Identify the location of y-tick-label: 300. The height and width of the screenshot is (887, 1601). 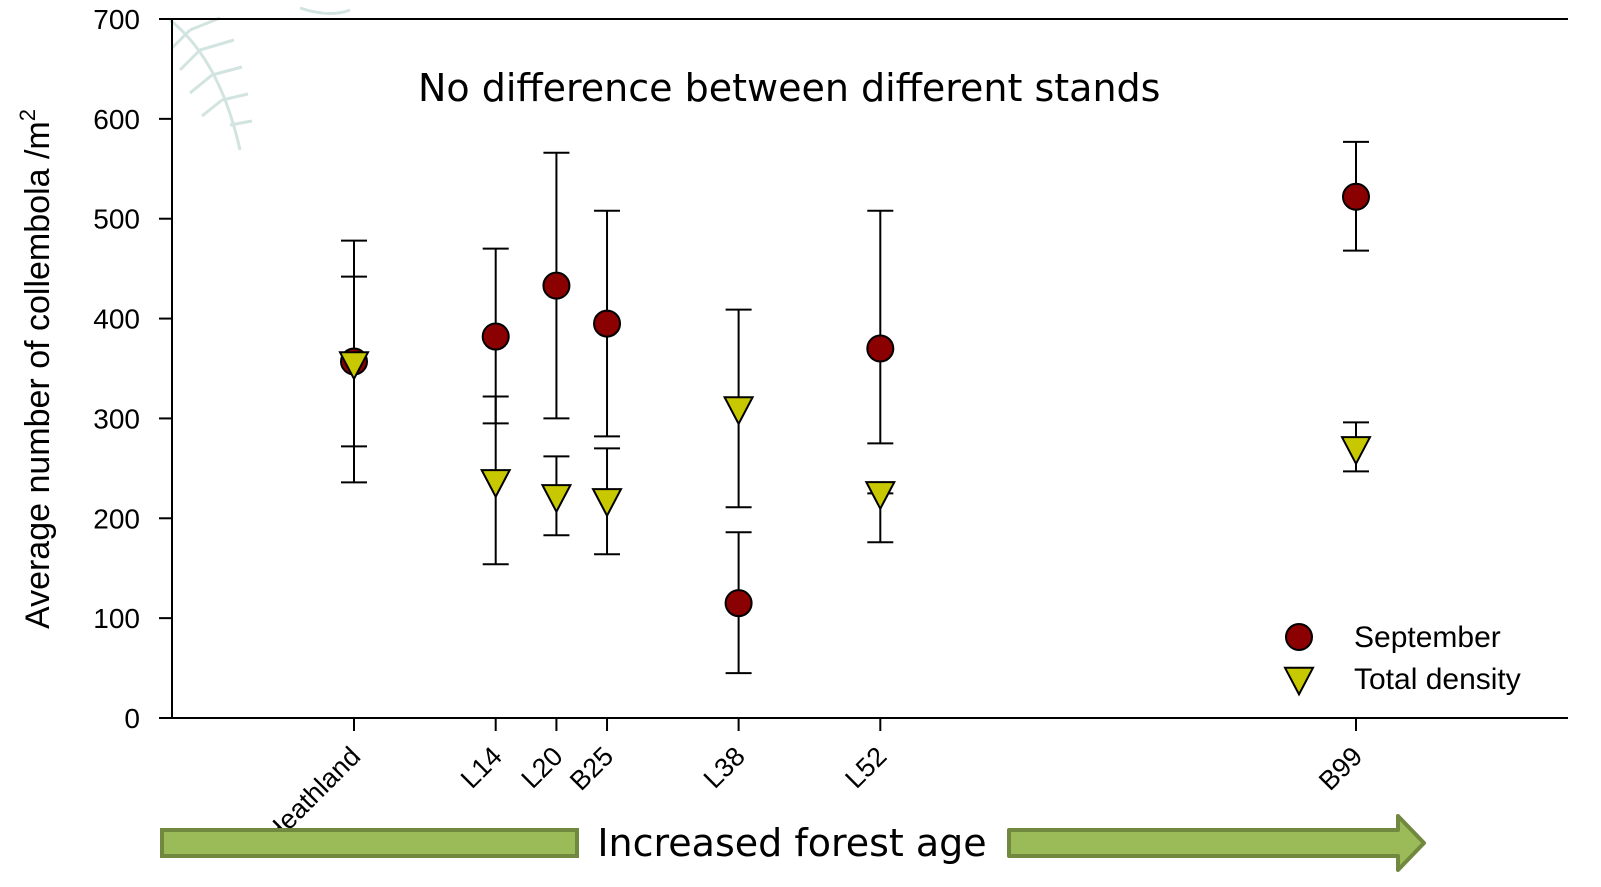
(116, 418).